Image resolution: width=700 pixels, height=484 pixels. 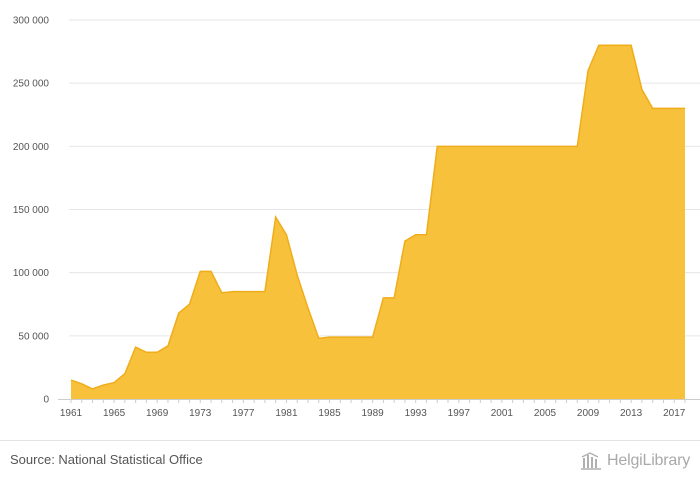 What do you see at coordinates (648, 460) in the screenshot?
I see `brand-name: HelgiLibrary` at bounding box center [648, 460].